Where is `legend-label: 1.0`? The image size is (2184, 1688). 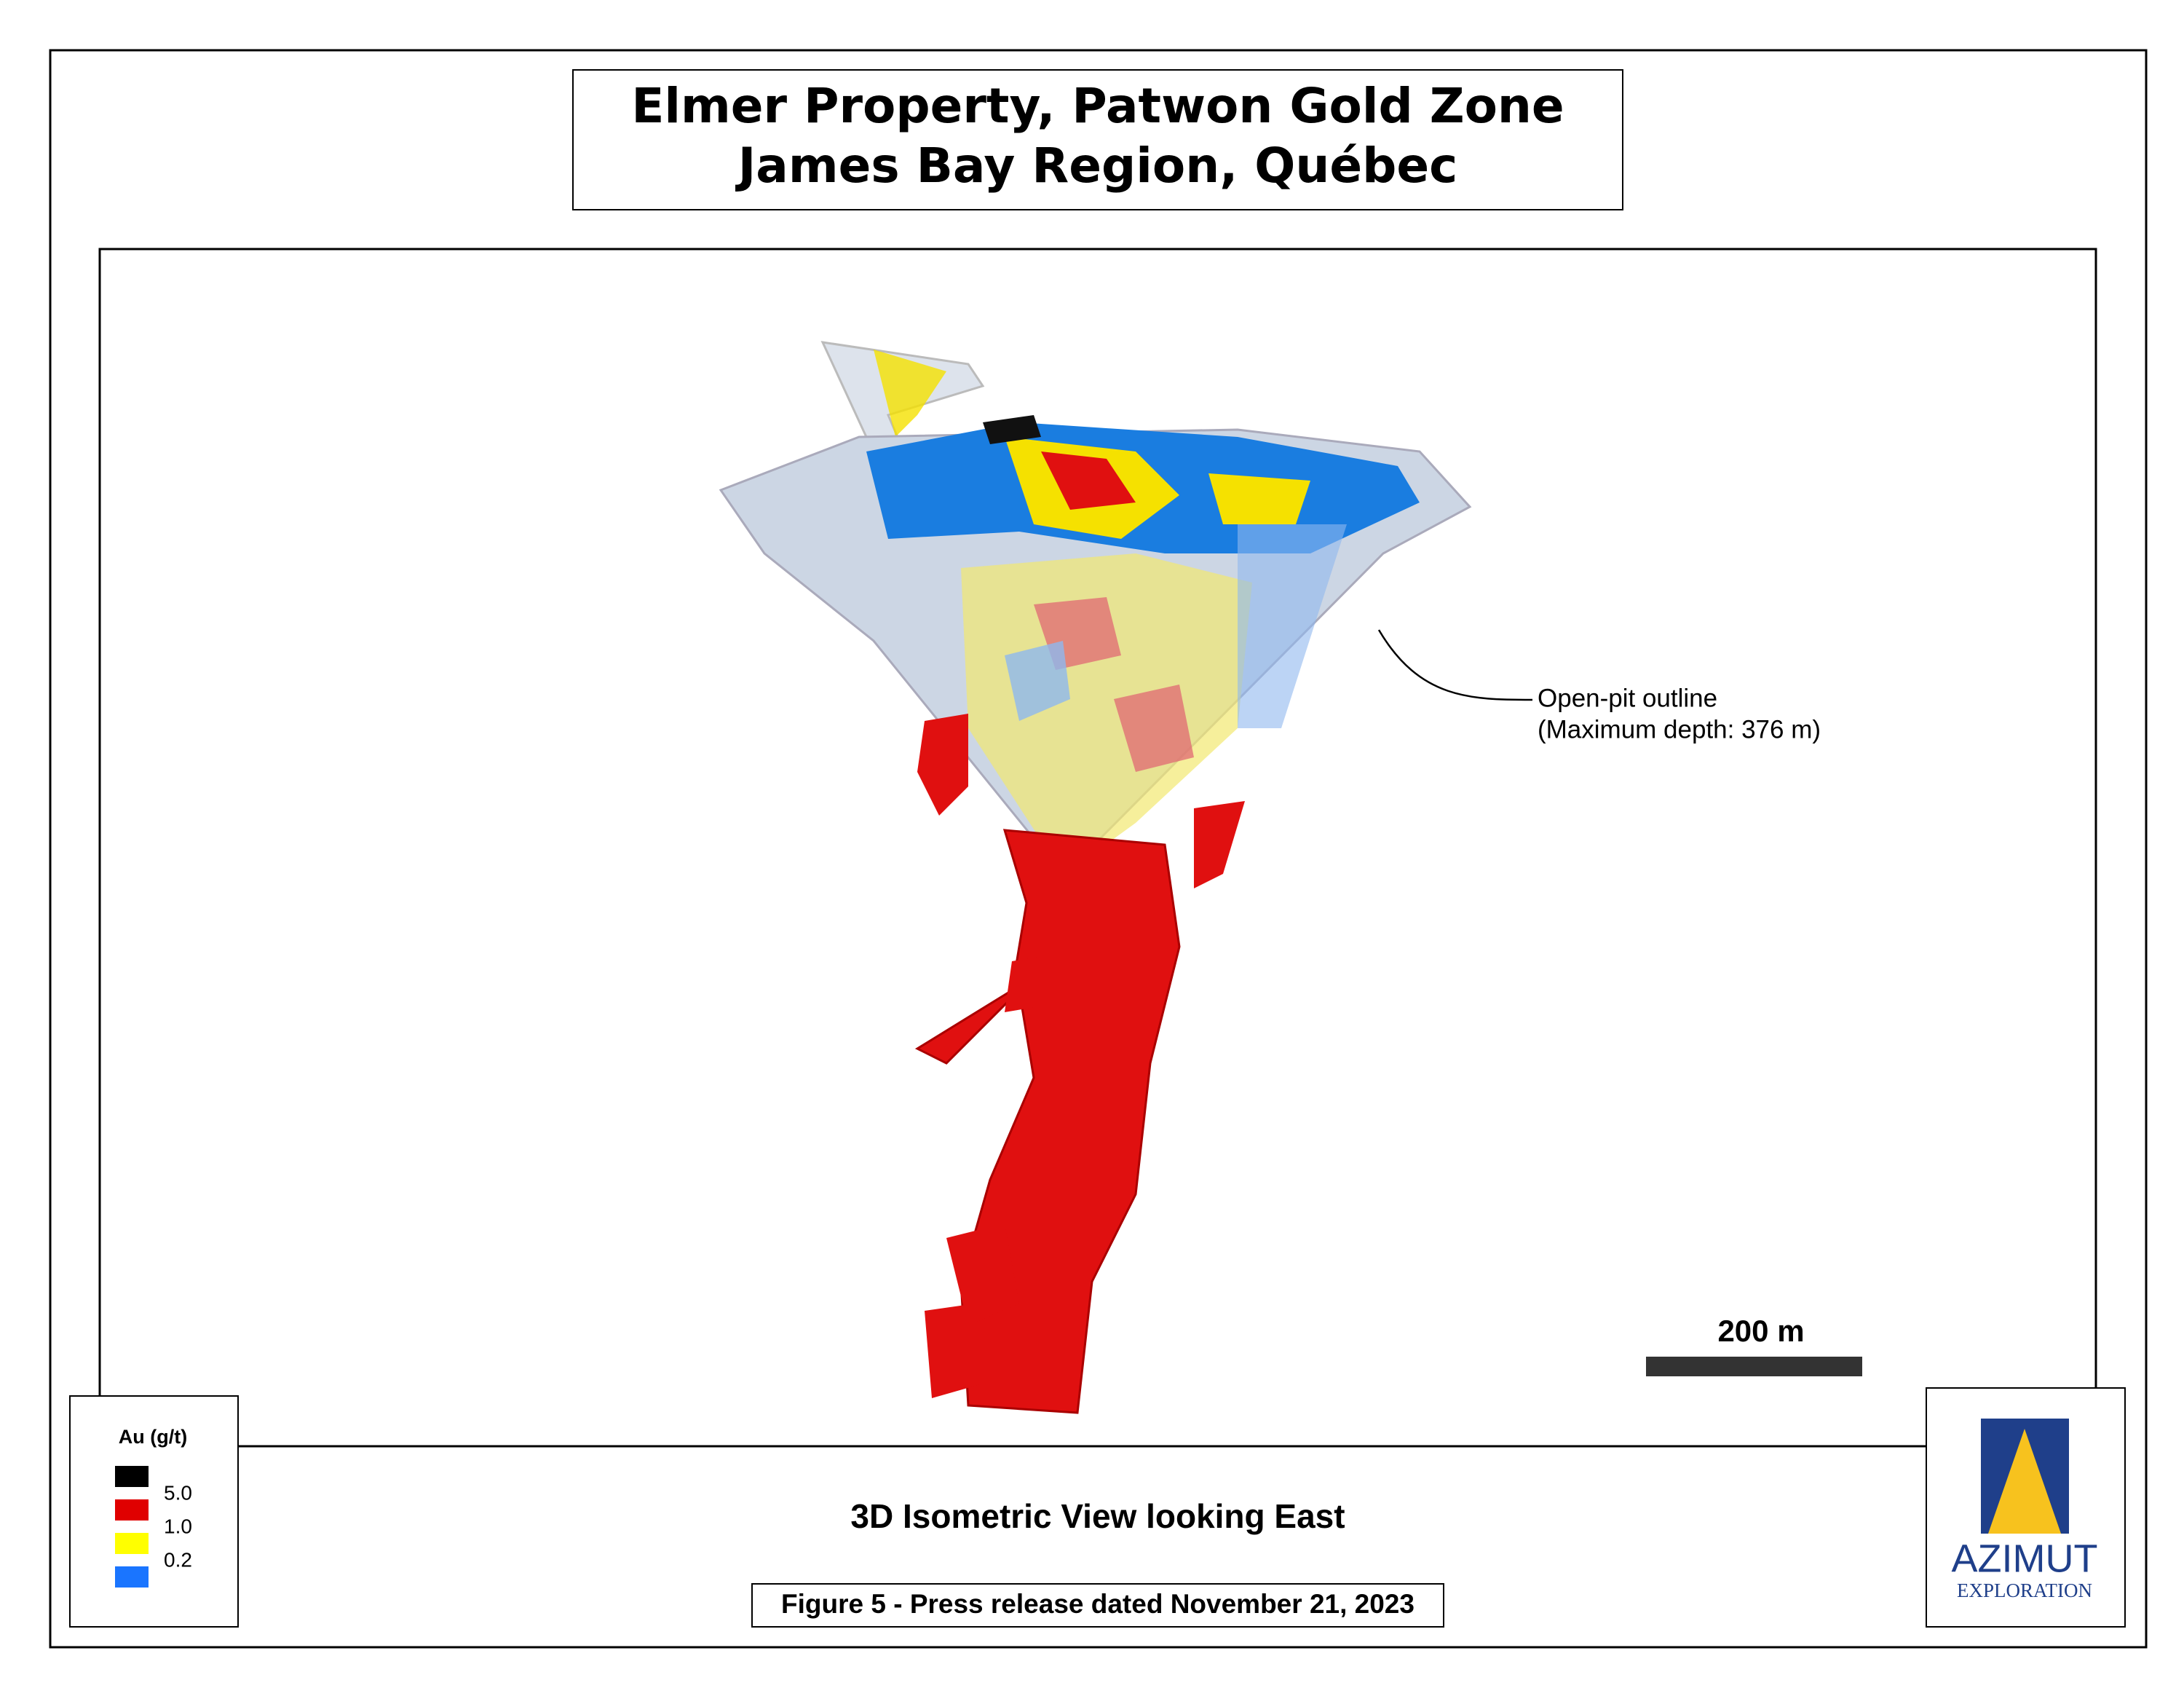
legend-label: 1.0 is located at coordinates (178, 1526).